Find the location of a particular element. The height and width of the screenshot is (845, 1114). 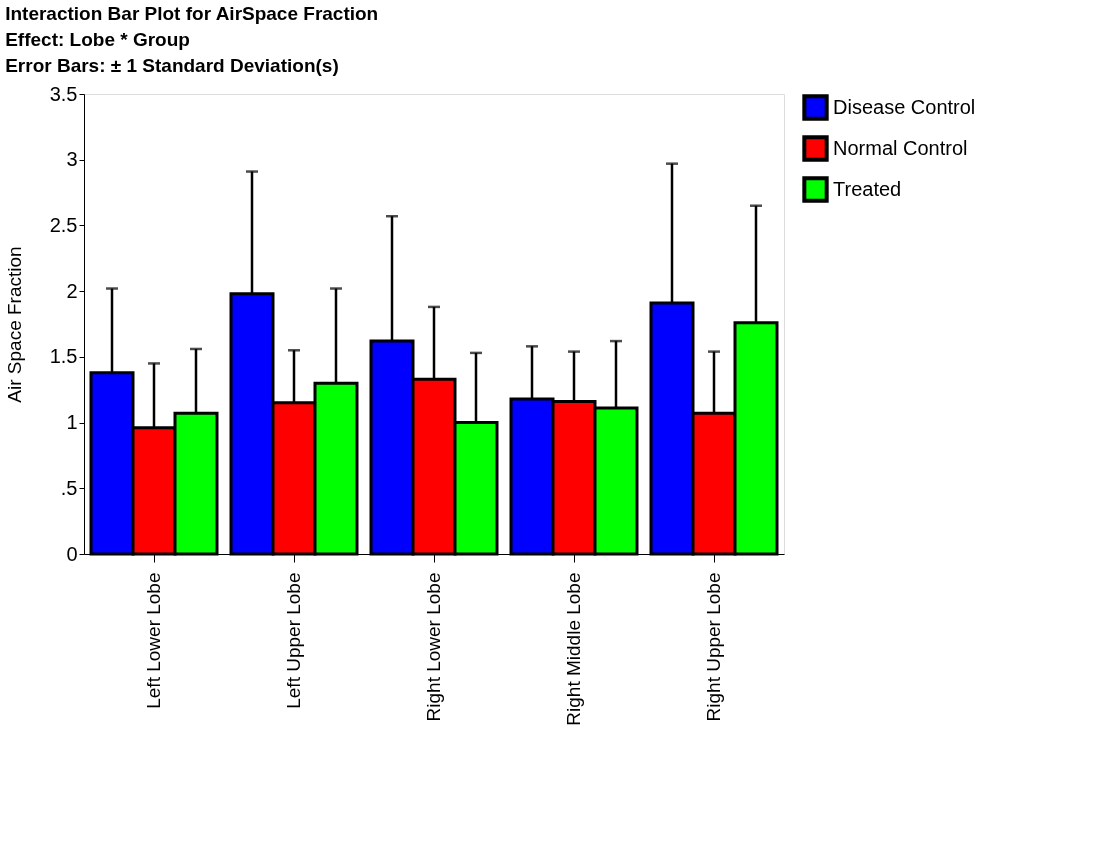

legend-label: Disease Control is located at coordinates (904, 106).